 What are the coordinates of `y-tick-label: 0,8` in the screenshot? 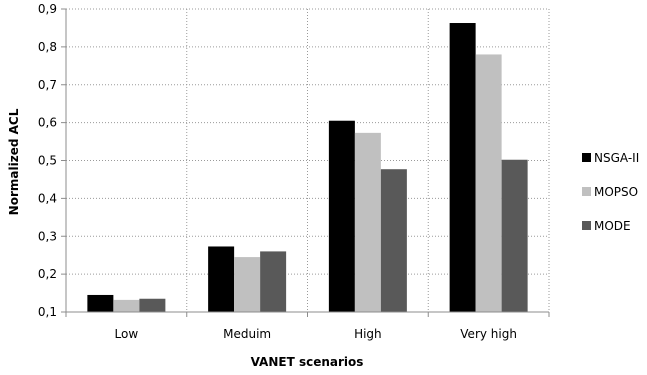 It's located at (47, 47).